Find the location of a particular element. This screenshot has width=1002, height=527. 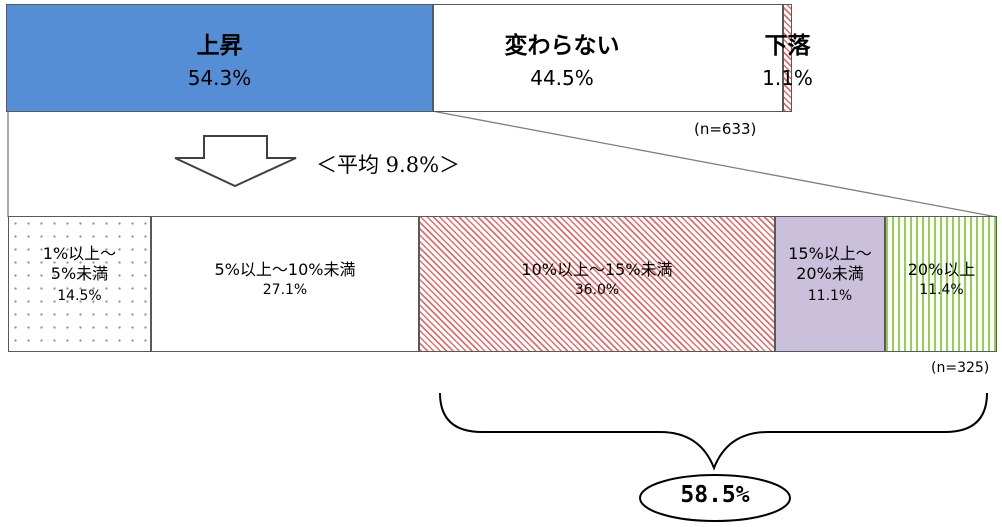

bracket-total-label: 58.5% is located at coordinates (715, 495).